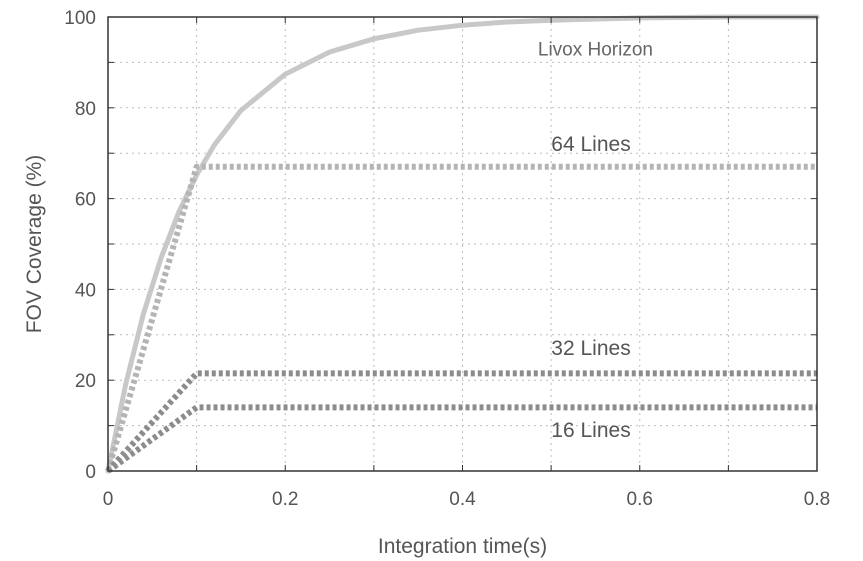 This screenshot has width=863, height=561. What do you see at coordinates (80, 18) in the screenshot?
I see `y-tick-label: 100` at bounding box center [80, 18].